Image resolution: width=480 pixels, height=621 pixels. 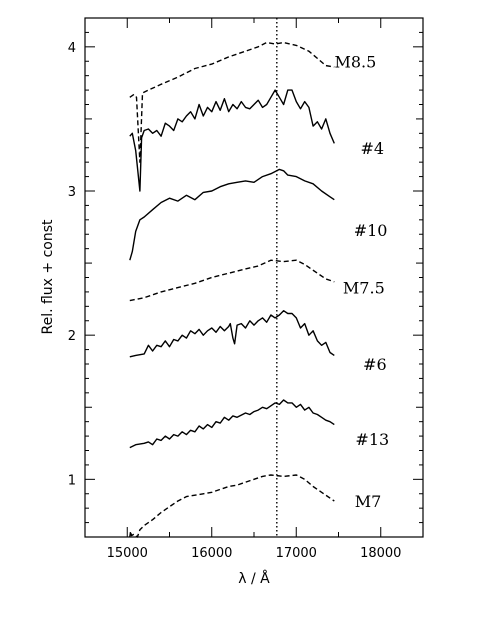 What do you see at coordinates (372, 439) in the screenshot?
I see `series-label-5: #13` at bounding box center [372, 439].